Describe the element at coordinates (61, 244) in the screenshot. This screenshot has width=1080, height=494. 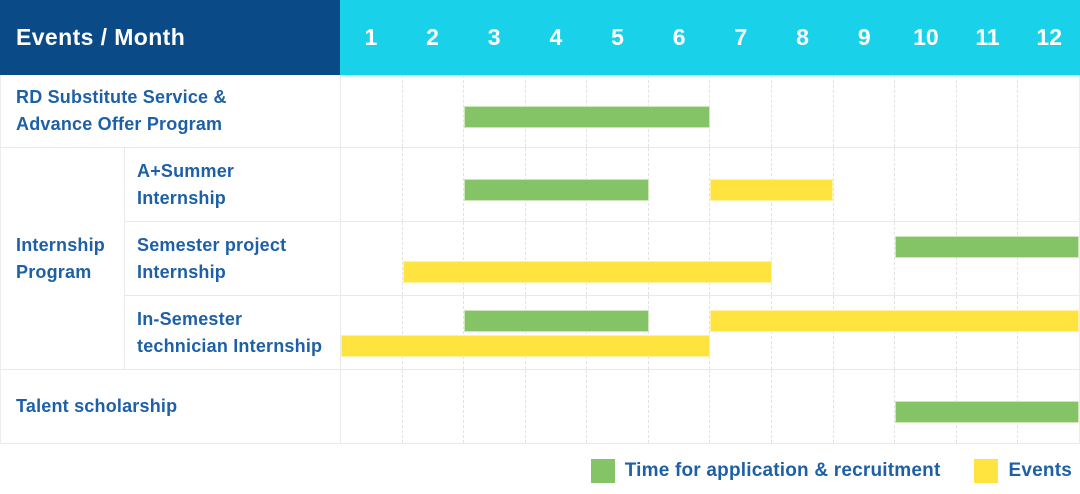
I see `group-label-line: Internship` at that location.